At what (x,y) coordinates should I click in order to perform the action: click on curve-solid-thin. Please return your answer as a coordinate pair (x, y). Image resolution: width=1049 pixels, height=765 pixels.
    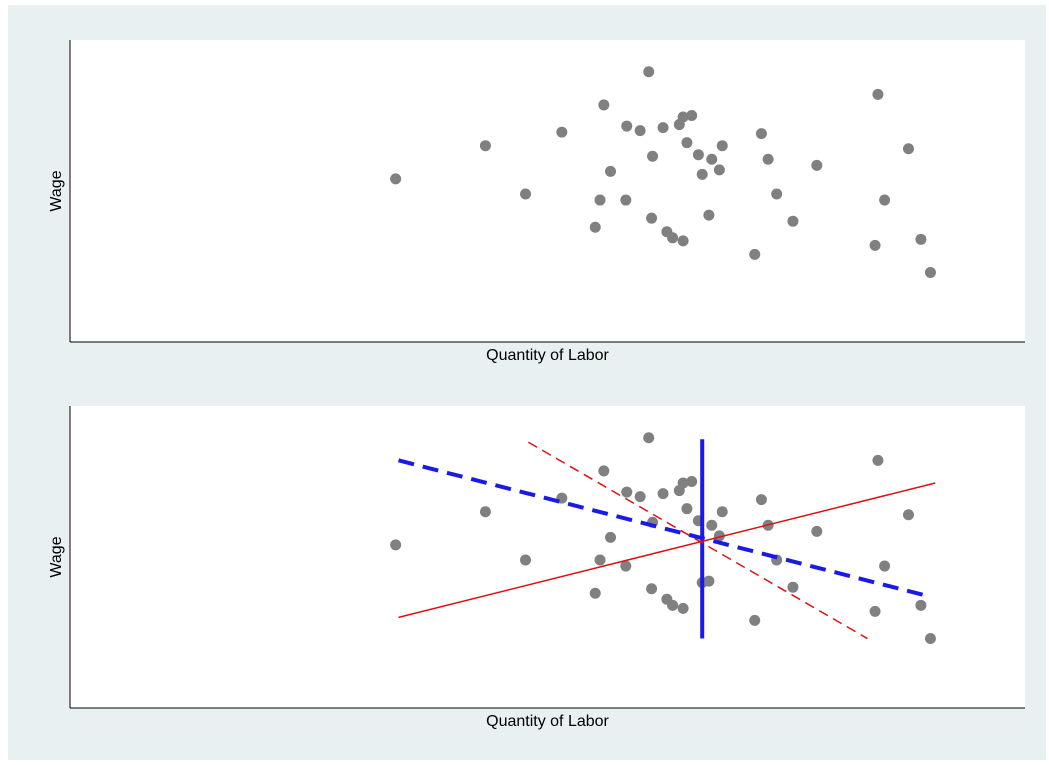
    Looking at the image, I should click on (667, 550).